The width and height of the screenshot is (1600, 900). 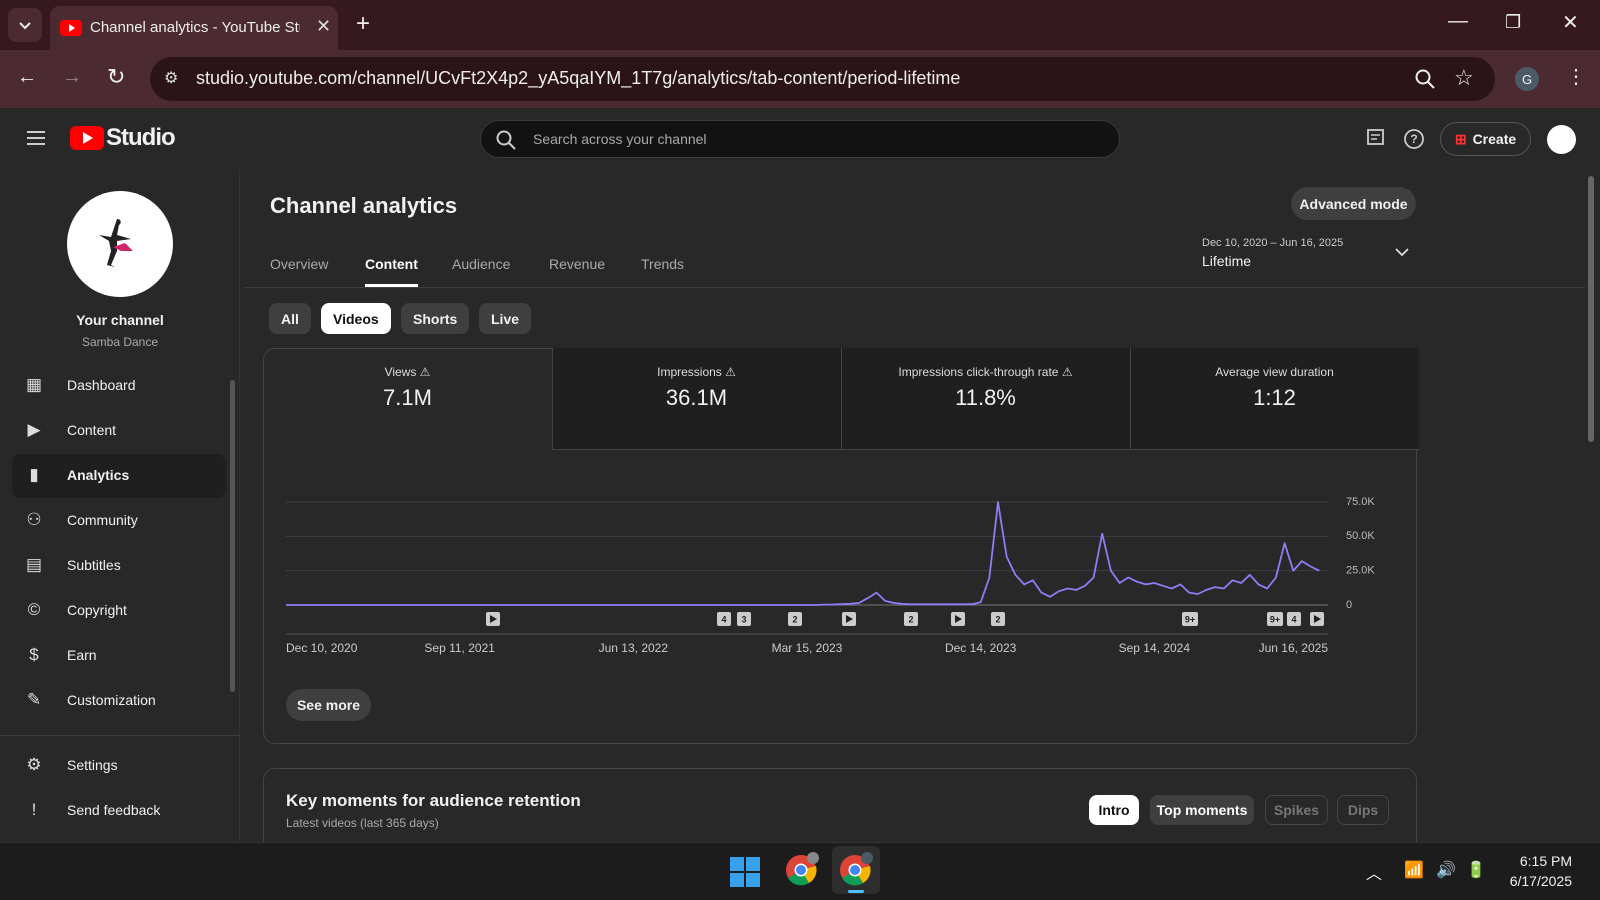 I want to click on nav-item: Subtitles, so click(x=94, y=565).